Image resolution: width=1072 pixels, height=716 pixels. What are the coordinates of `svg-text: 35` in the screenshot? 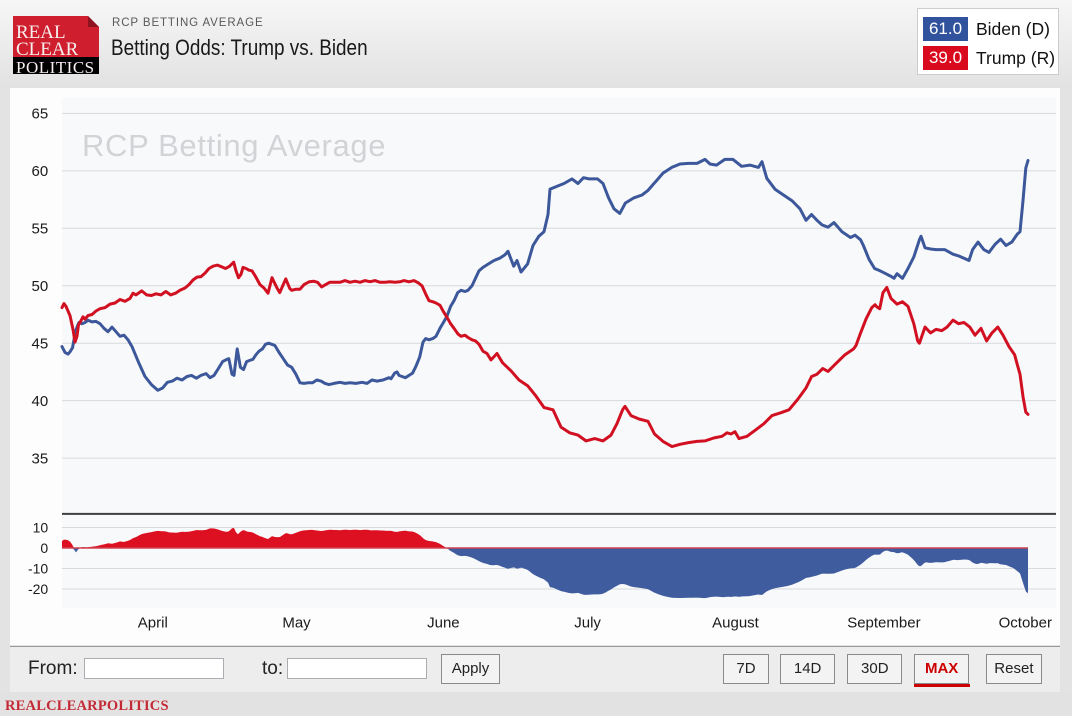 It's located at (40, 458).